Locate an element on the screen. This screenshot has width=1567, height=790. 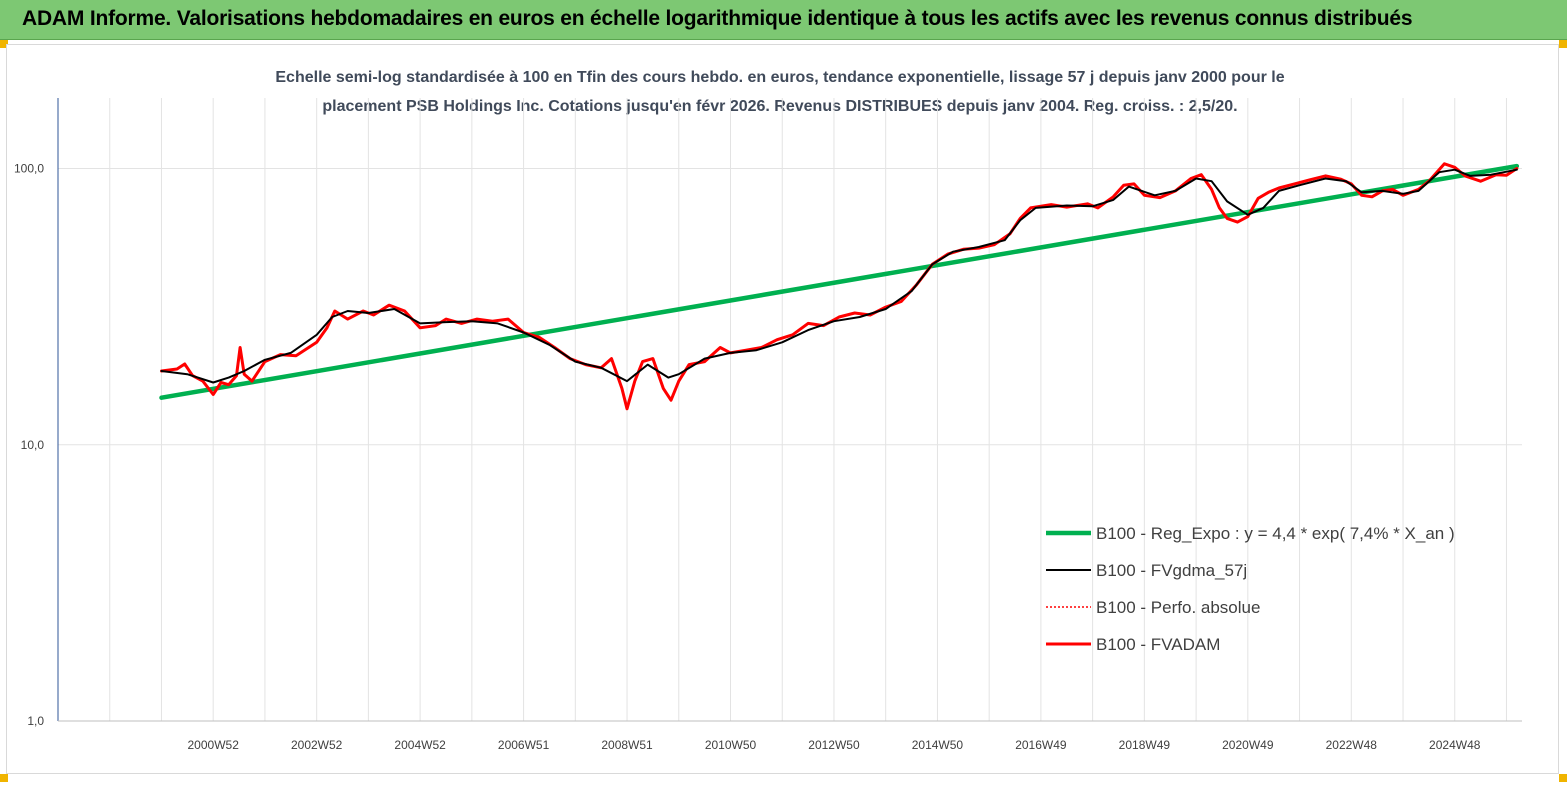
x-tick-label: 2016W49 is located at coordinates (1041, 745).